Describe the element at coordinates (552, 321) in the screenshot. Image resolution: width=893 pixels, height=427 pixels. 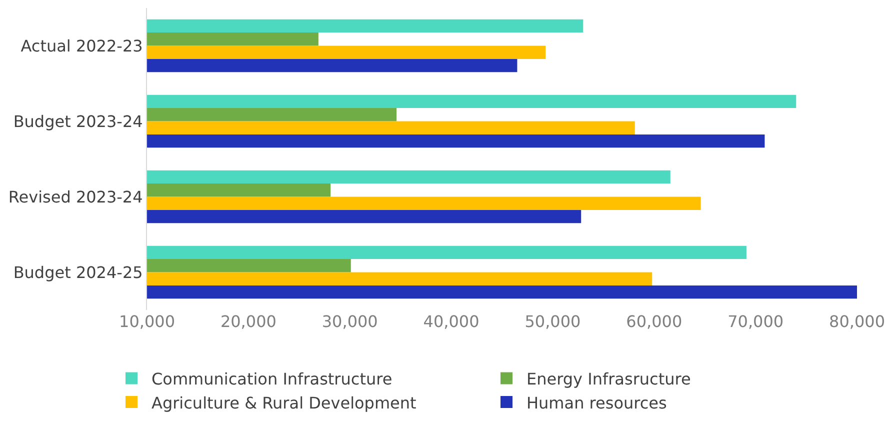
I see `x-tick-label: 50,000` at that location.